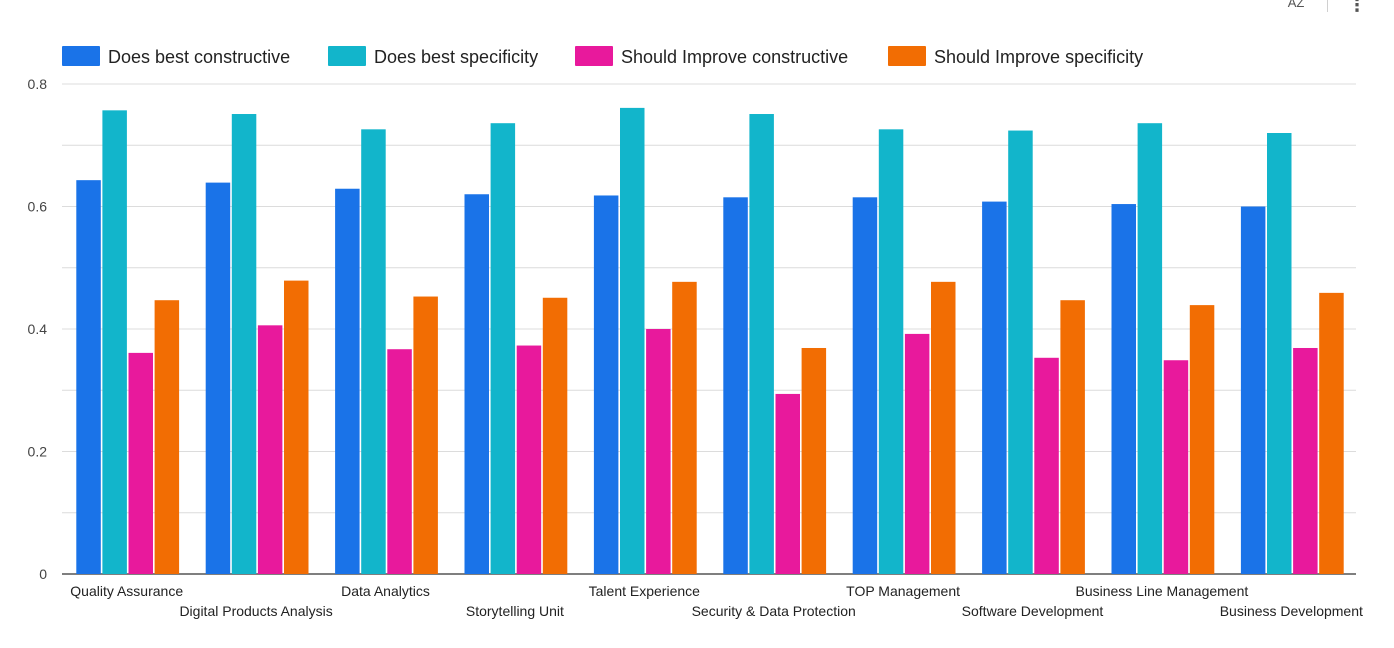 Image resolution: width=1394 pixels, height=648 pixels. Describe the element at coordinates (385, 591) in the screenshot. I see `x-tick-label: Data Analytics` at that location.